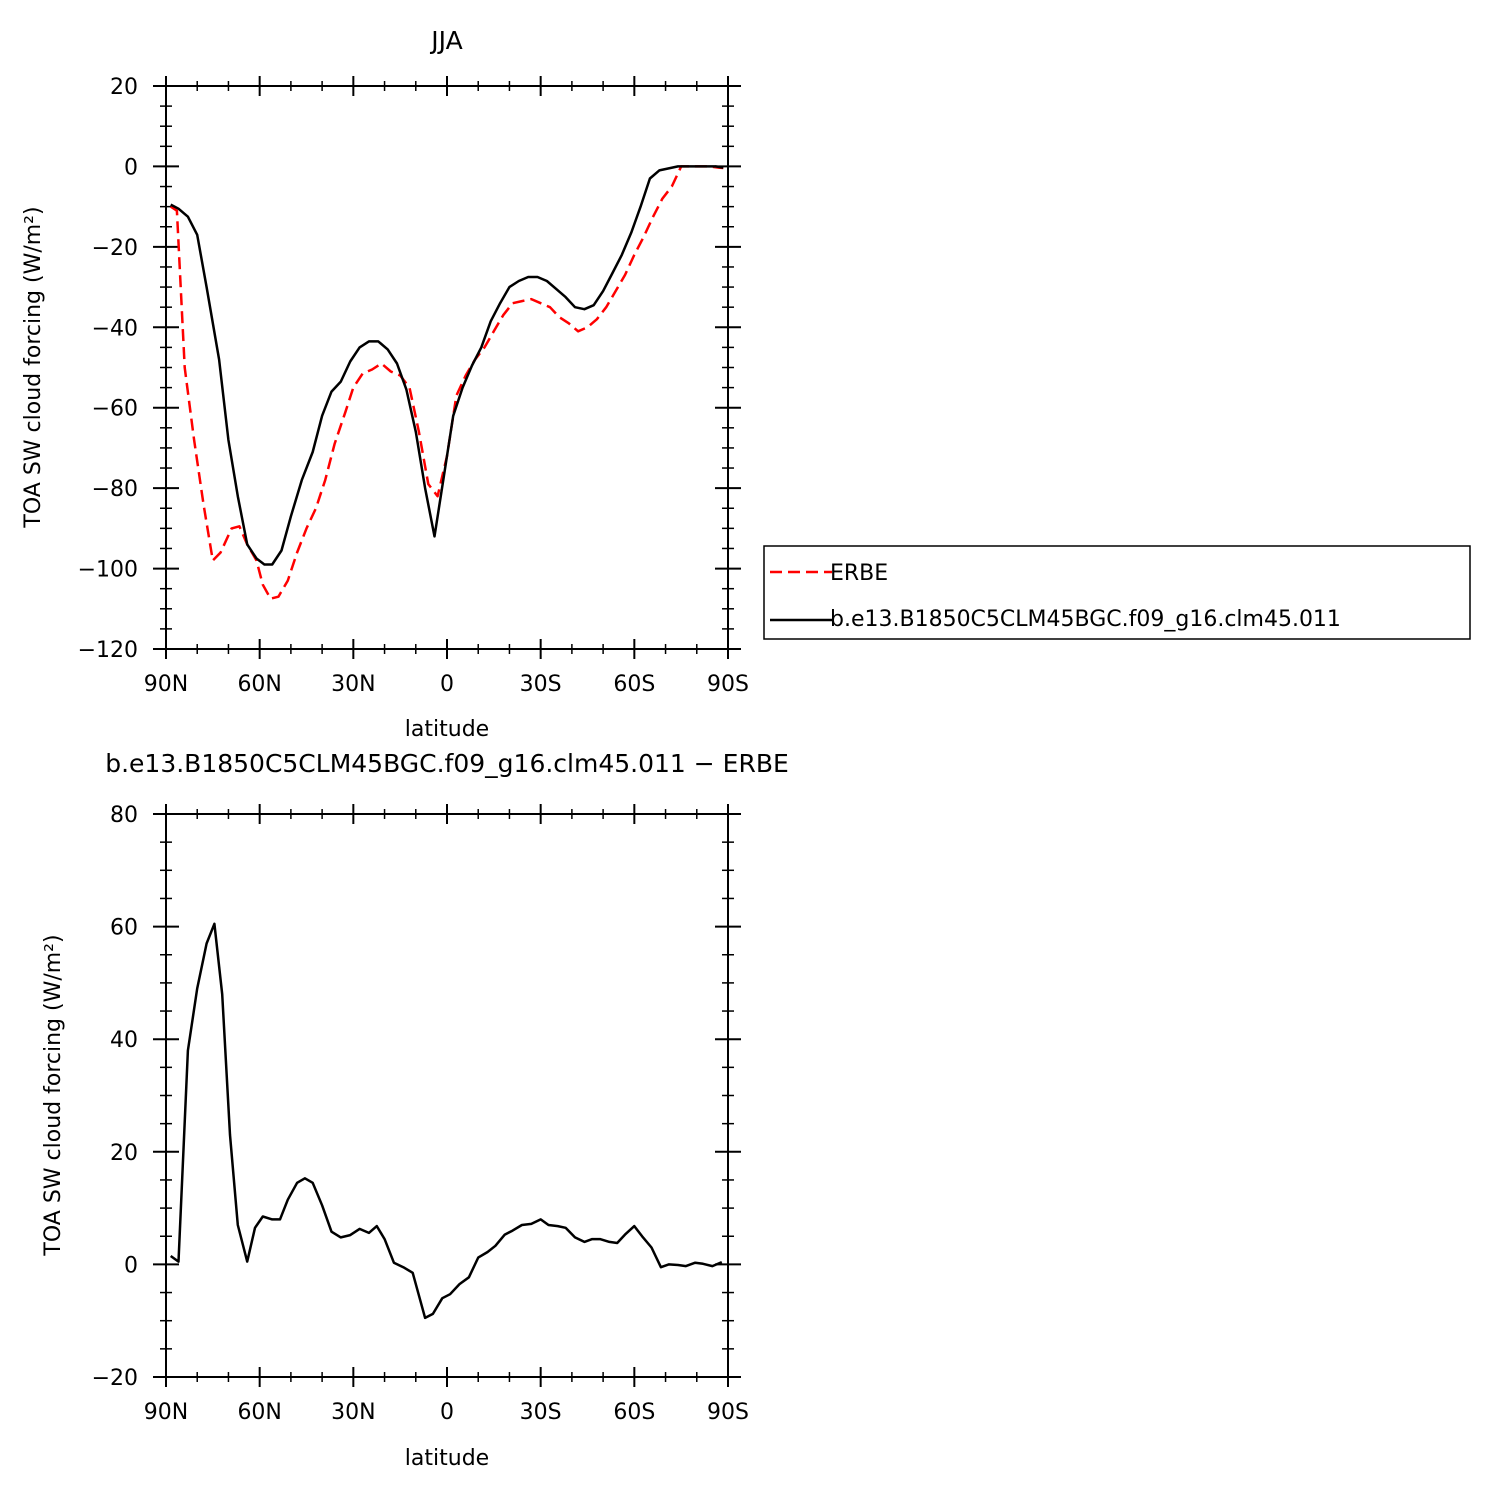  I want to click on legend-box, so click(1117, 592).